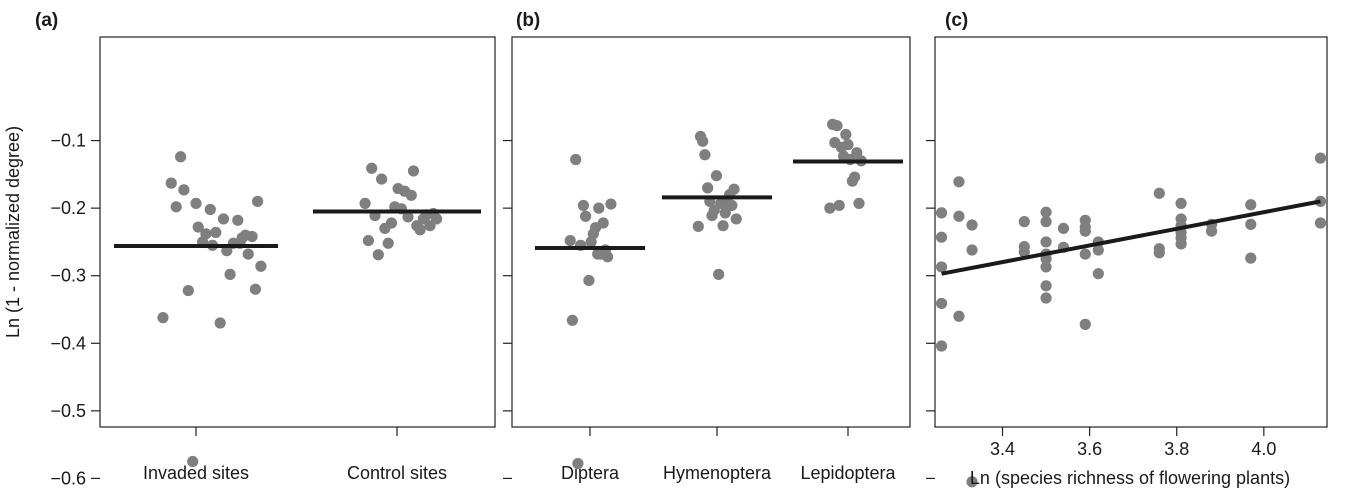 The width and height of the screenshot is (1357, 489). I want to click on regression-line, so click(1131, 237).